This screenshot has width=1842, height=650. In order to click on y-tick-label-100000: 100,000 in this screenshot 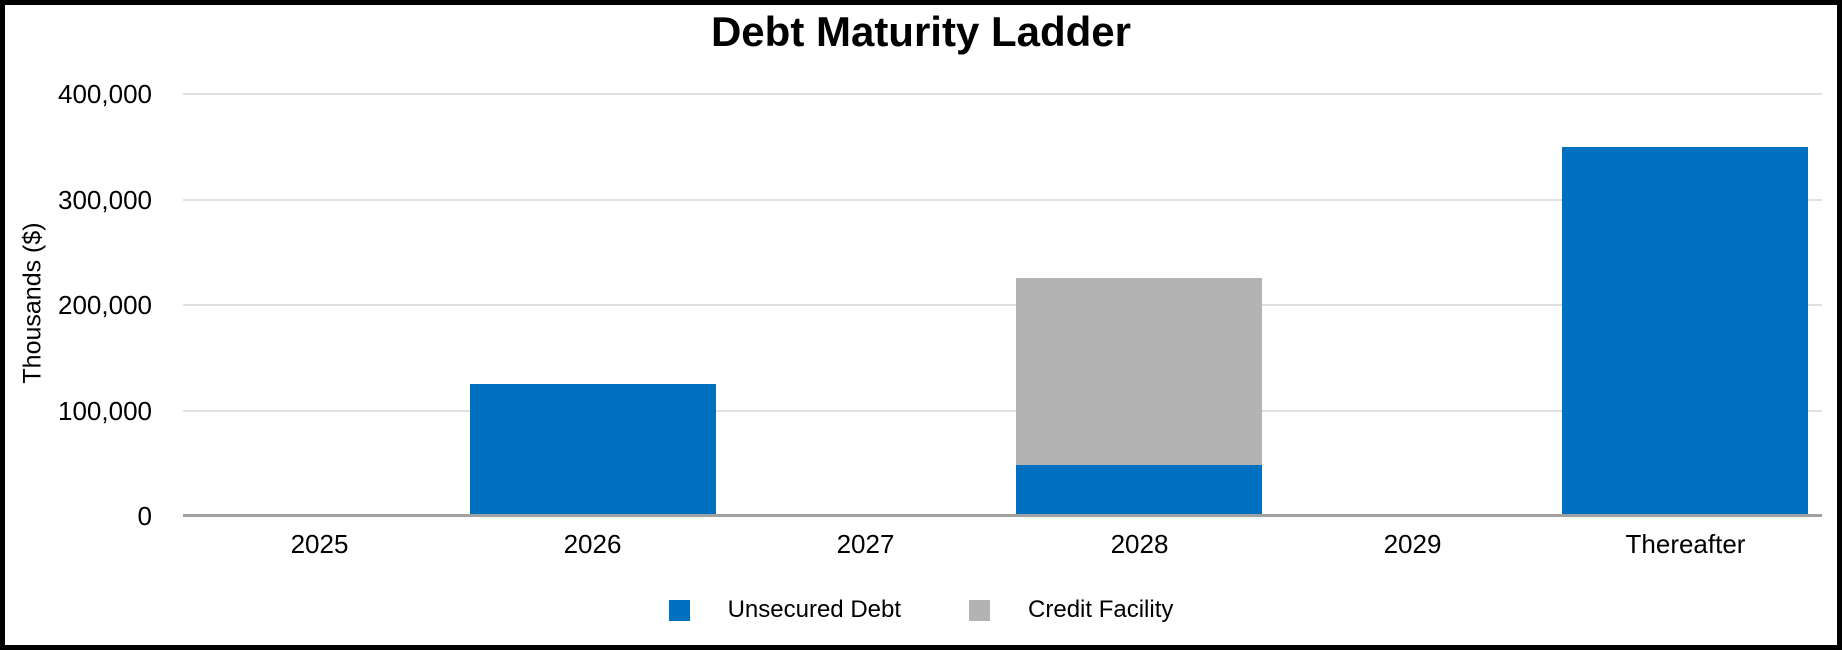, I will do `click(105, 411)`.